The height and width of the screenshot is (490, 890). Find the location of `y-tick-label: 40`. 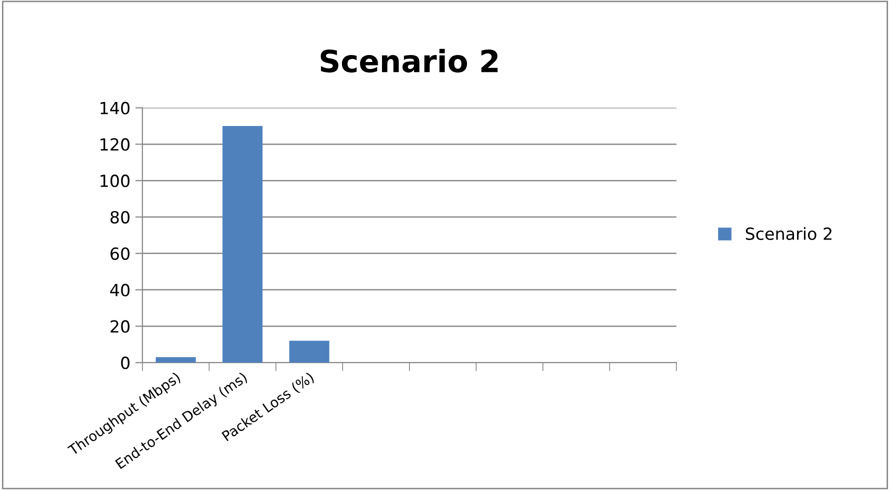

y-tick-label: 40 is located at coordinates (120, 290).